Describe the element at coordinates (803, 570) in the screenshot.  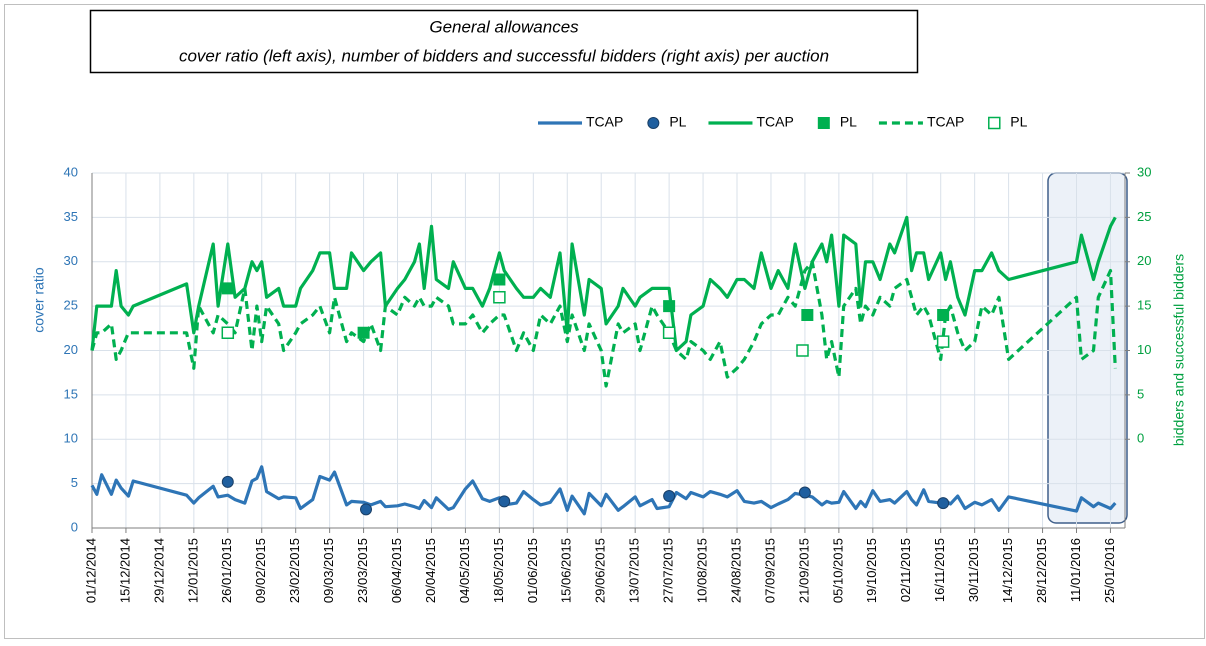
I see `x-tick-label: 21/09/2015` at that location.